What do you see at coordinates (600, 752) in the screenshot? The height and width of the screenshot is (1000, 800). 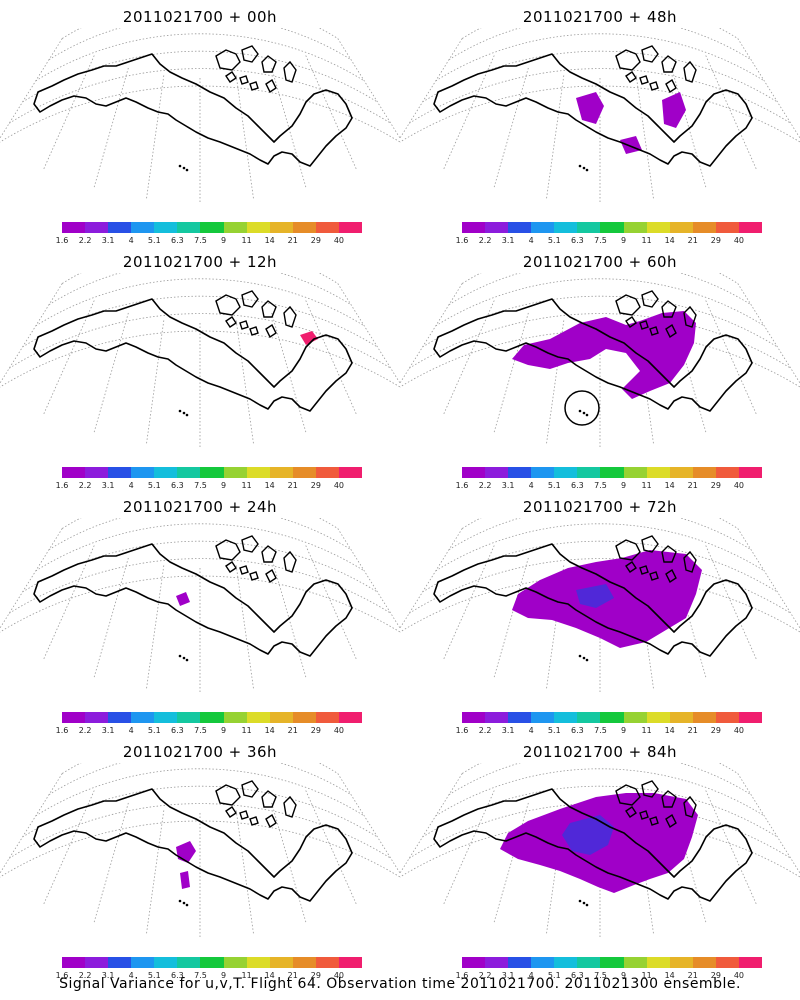 I see `panel-title: 2011021700 + 84h` at bounding box center [600, 752].